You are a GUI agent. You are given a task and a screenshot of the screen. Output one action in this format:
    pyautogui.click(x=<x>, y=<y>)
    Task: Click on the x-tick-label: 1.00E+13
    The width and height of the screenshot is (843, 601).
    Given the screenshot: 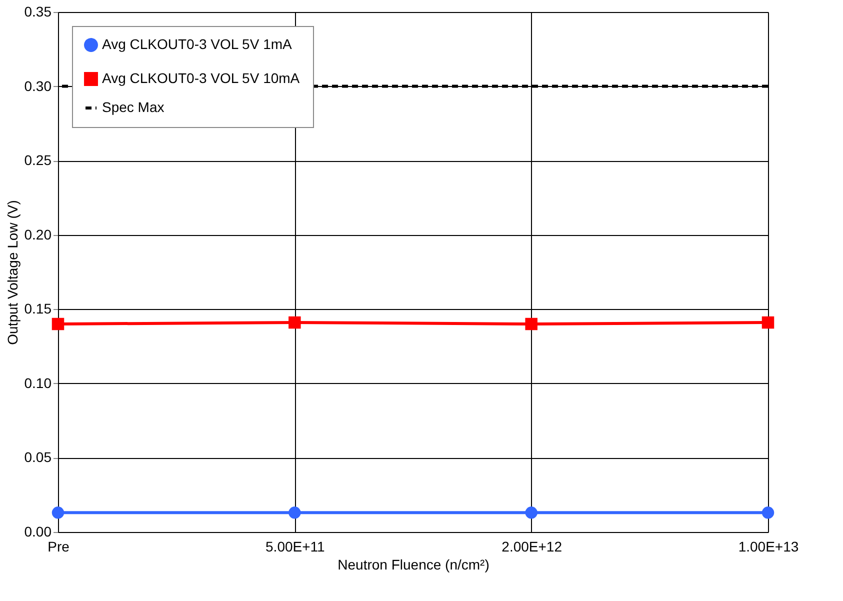 What is the action you would take?
    pyautogui.click(x=768, y=546)
    